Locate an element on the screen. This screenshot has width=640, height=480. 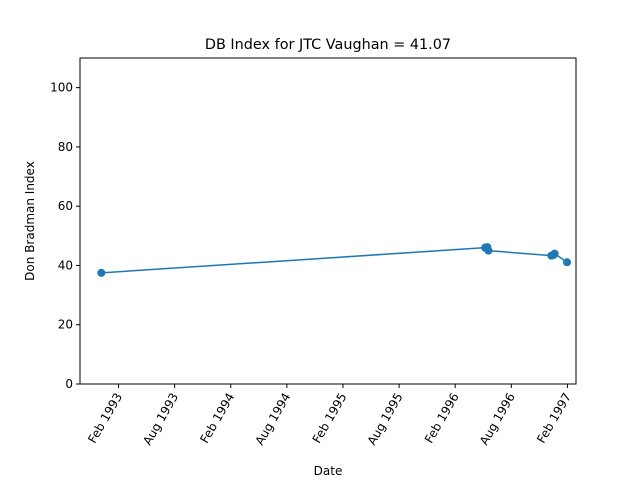
x-tick-label: Feb 1997 is located at coordinates (554, 418).